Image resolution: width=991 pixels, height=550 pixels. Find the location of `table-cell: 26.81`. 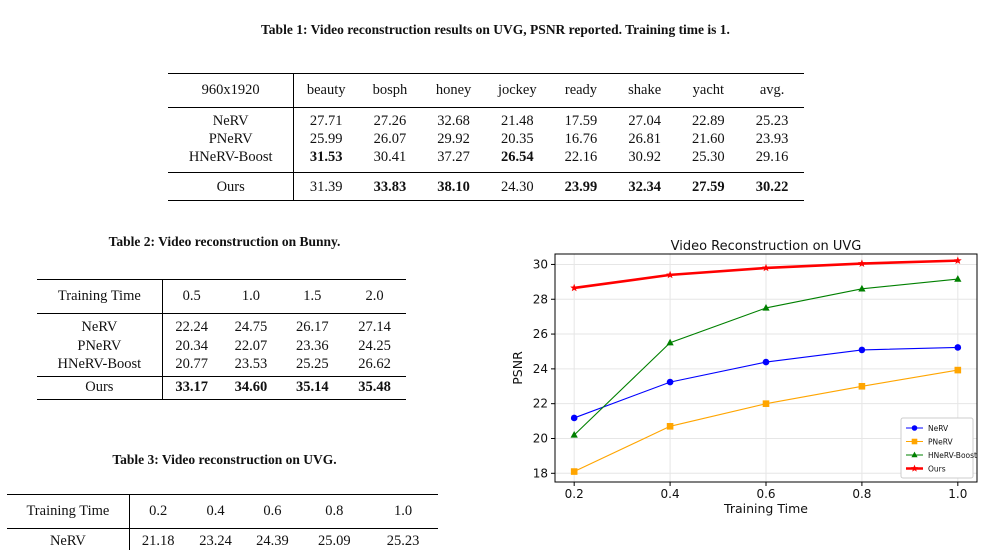

table-cell: 26.81 is located at coordinates (645, 139).